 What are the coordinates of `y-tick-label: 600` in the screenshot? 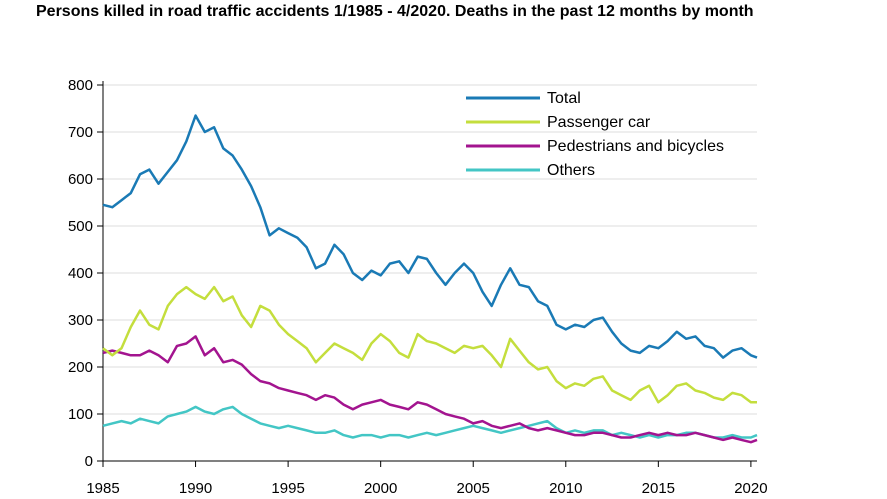 It's located at (80, 179).